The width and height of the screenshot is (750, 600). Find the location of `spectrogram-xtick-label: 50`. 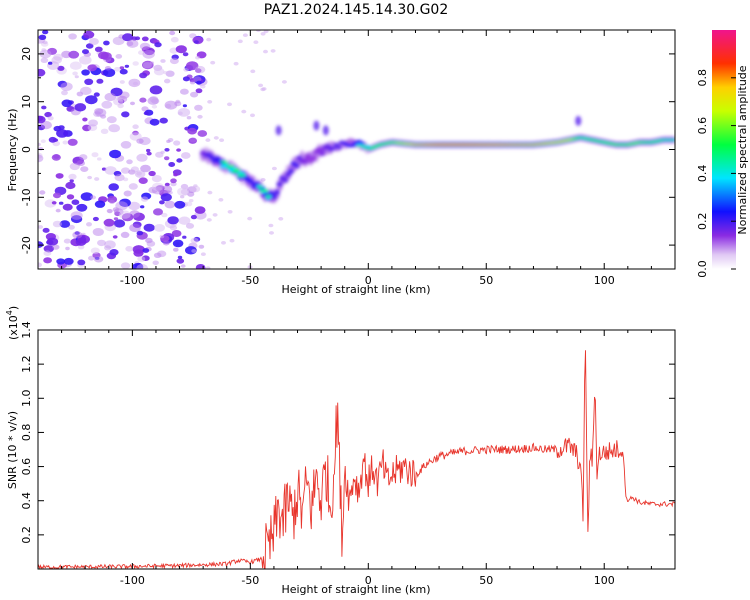

spectrogram-xtick-label: 50 is located at coordinates (486, 280).